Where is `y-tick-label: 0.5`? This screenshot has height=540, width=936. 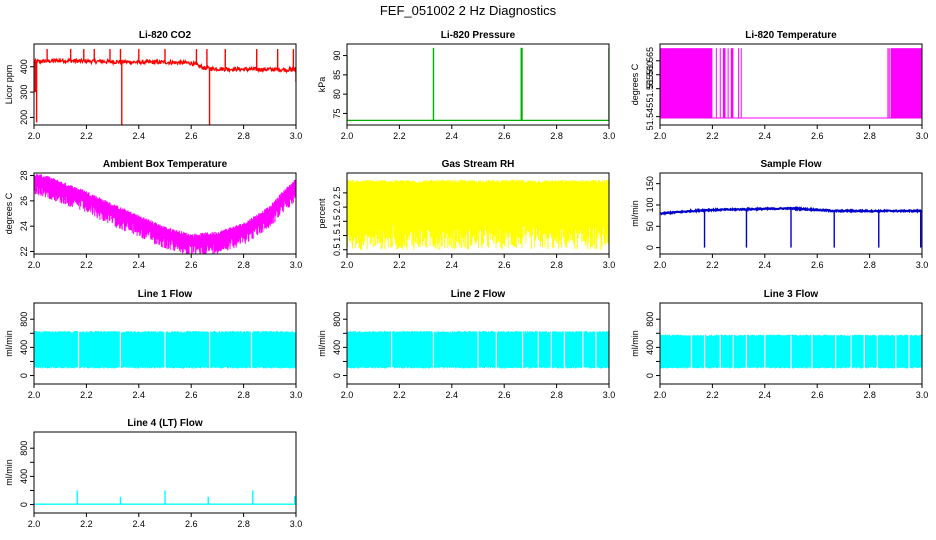
y-tick-label: 0.5 is located at coordinates (337, 249).